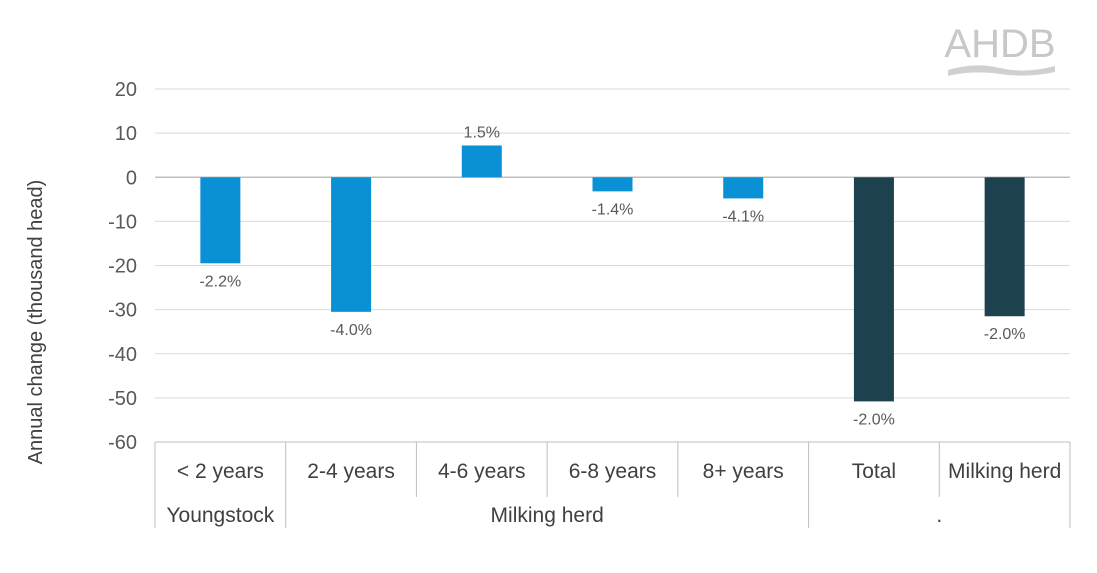 The image size is (1097, 573). What do you see at coordinates (122, 443) in the screenshot?
I see `y-tick-label: -60` at bounding box center [122, 443].